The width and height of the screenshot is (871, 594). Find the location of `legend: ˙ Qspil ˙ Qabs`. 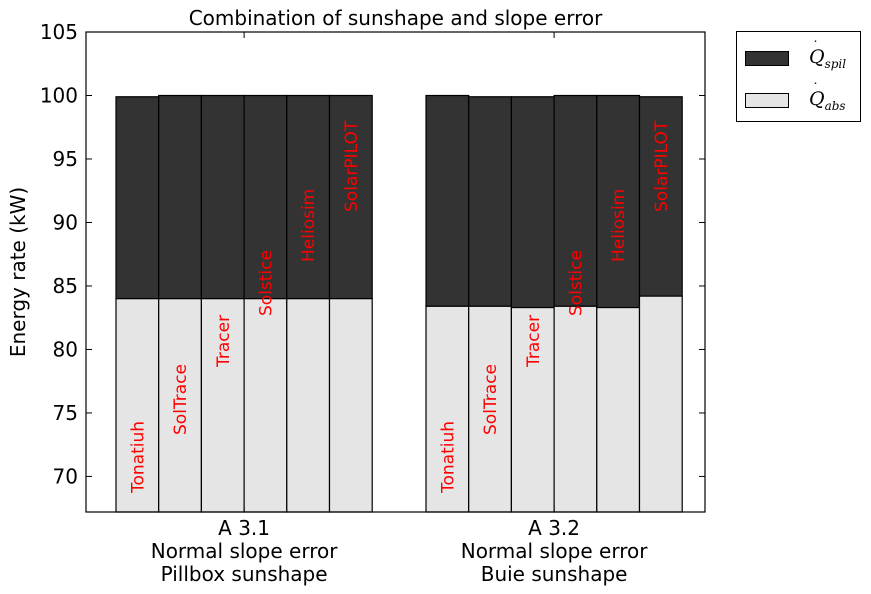

legend: ˙ Qspil ˙ Qabs is located at coordinates (798, 76).